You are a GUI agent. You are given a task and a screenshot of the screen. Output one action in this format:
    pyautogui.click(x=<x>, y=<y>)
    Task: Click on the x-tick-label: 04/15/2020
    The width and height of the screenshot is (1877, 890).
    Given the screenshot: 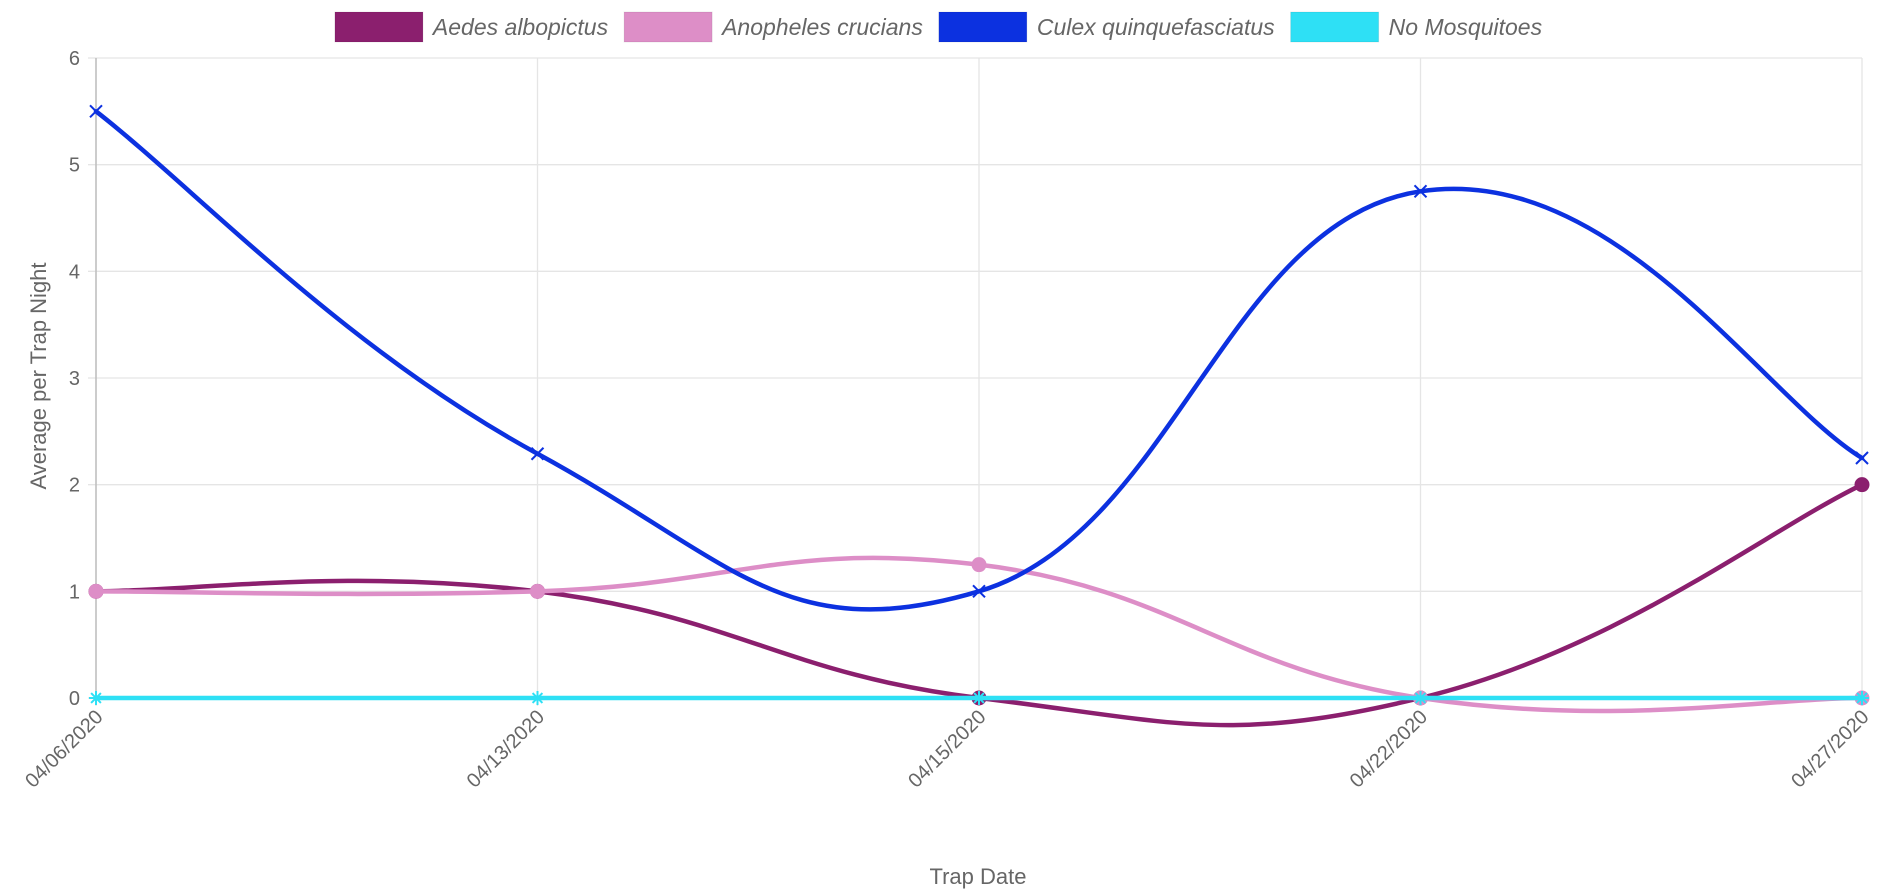 What is the action you would take?
    pyautogui.click(x=947, y=749)
    